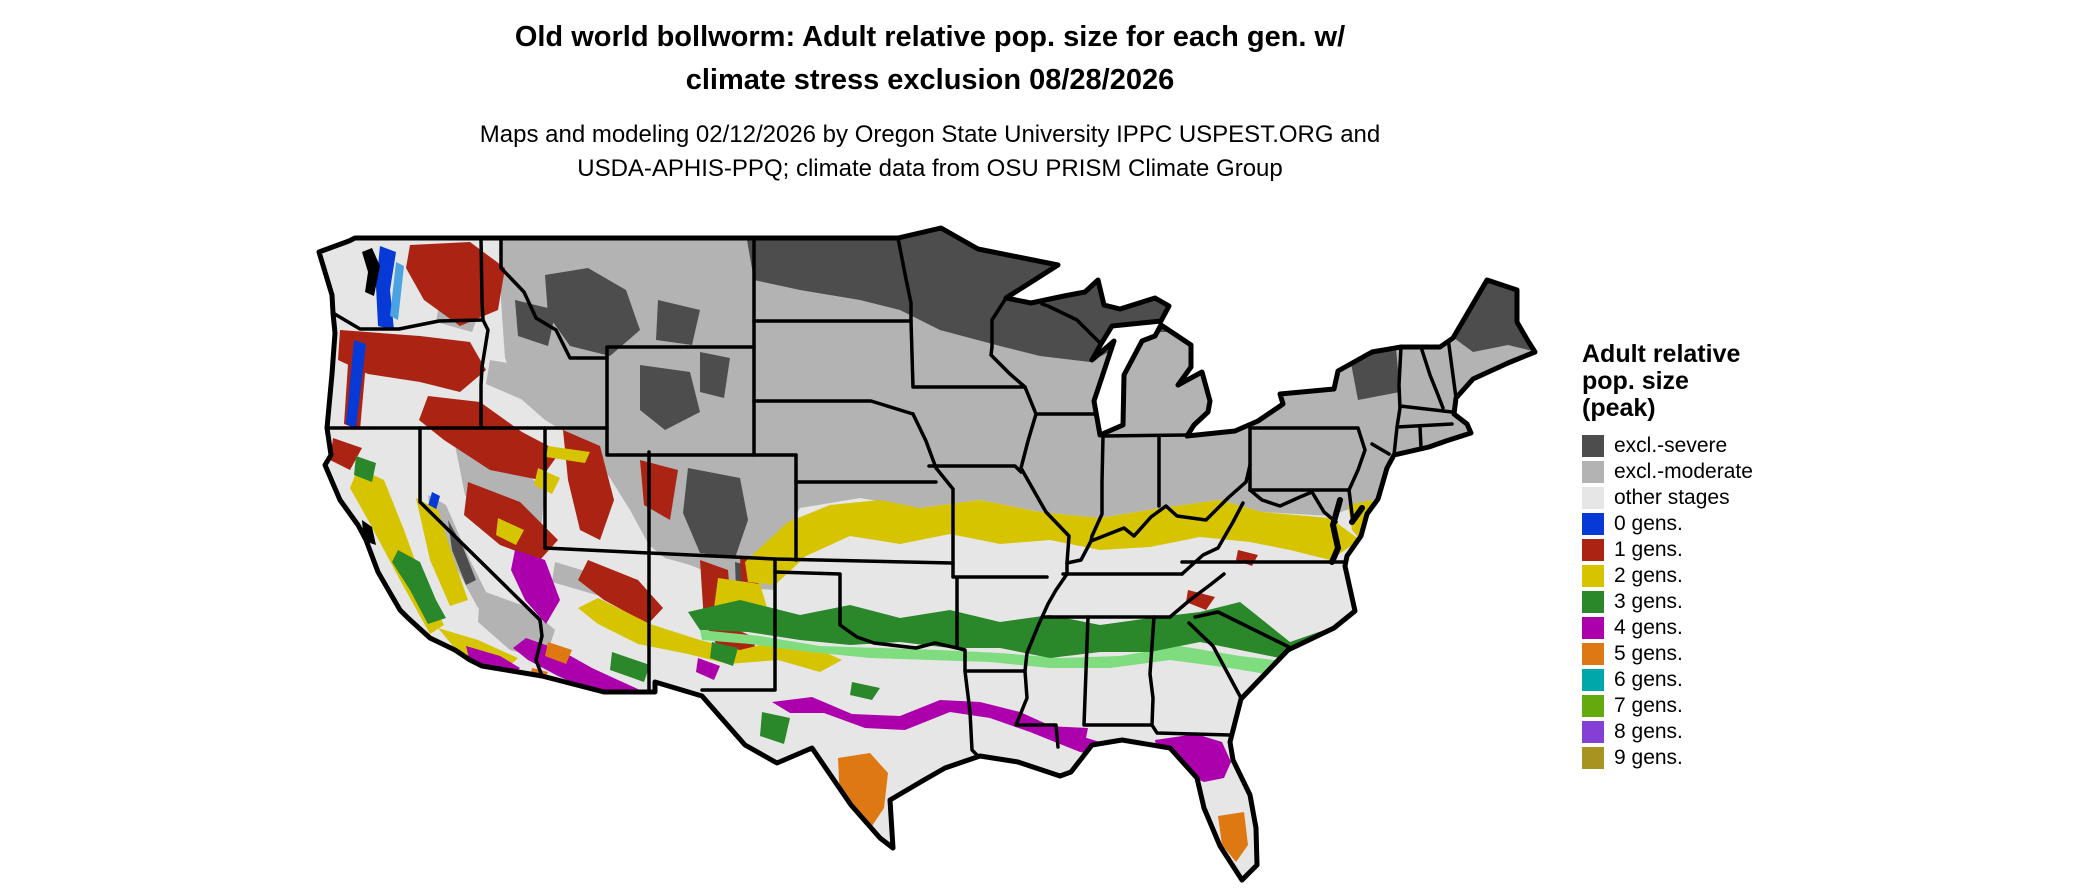 This screenshot has height=892, width=2100. What do you see at coordinates (1712, 706) in the screenshot?
I see `legend-item-7-gens: 7 gens.` at bounding box center [1712, 706].